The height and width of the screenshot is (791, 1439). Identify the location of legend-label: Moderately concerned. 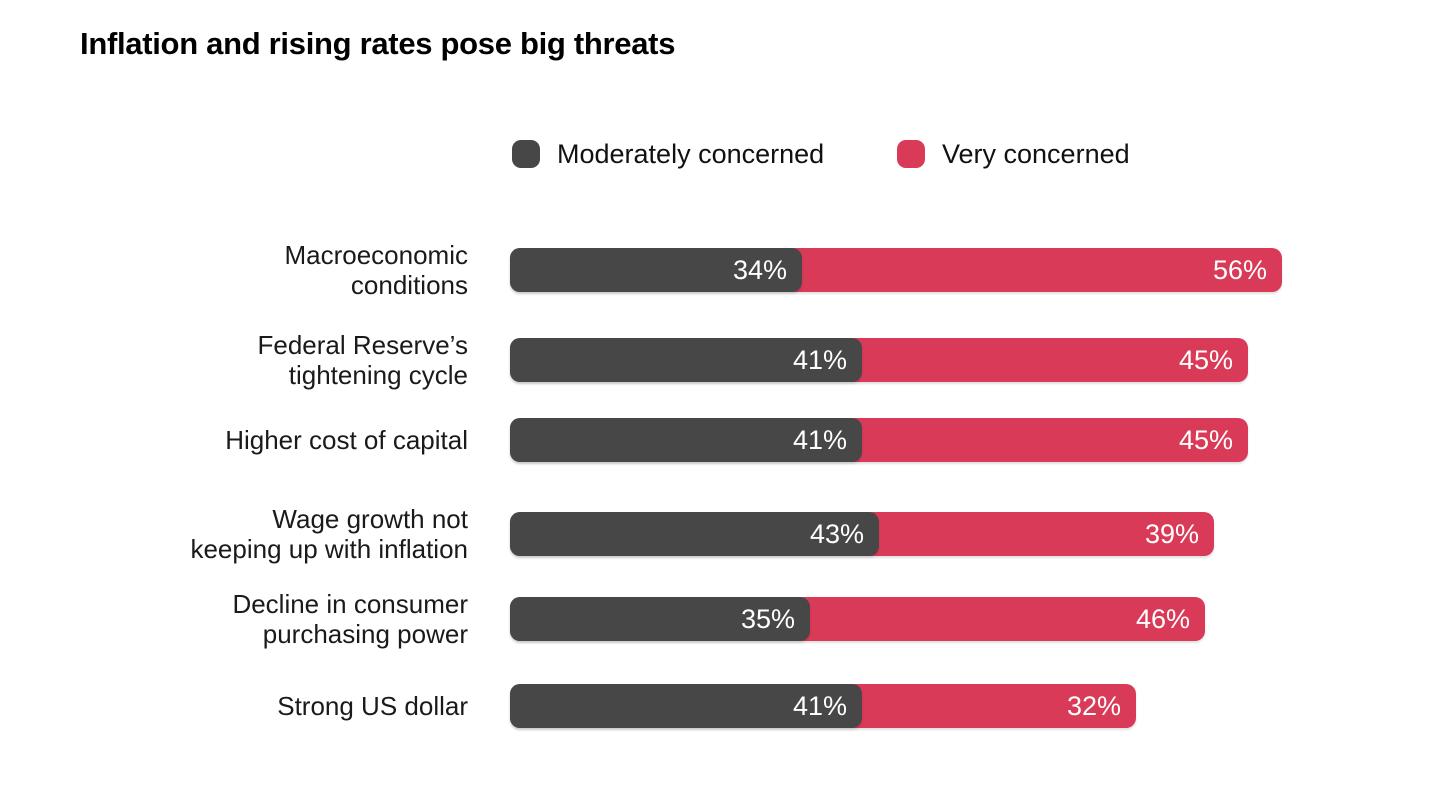
(691, 153).